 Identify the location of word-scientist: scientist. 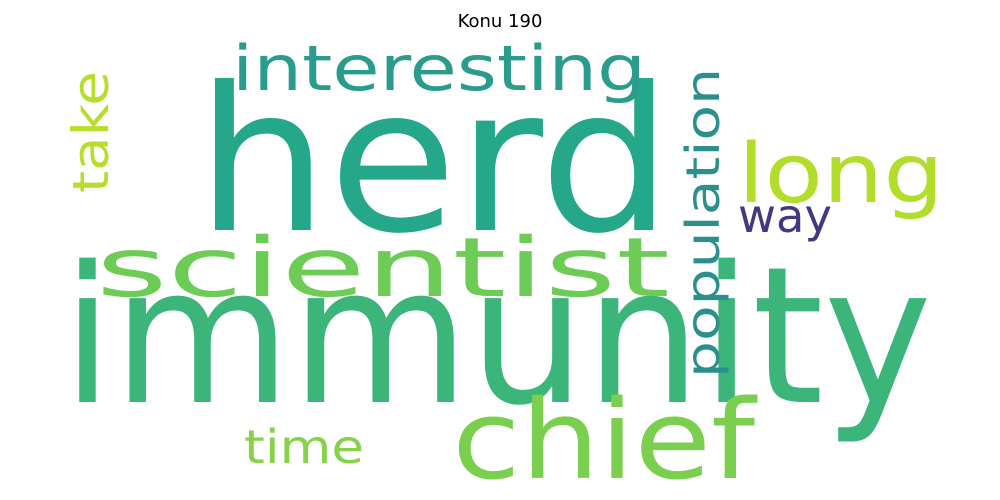
(383, 268).